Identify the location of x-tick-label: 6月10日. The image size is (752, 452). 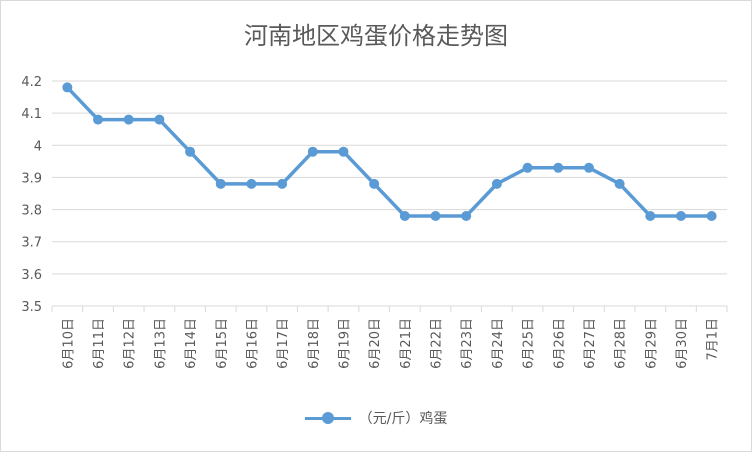
(68, 343).